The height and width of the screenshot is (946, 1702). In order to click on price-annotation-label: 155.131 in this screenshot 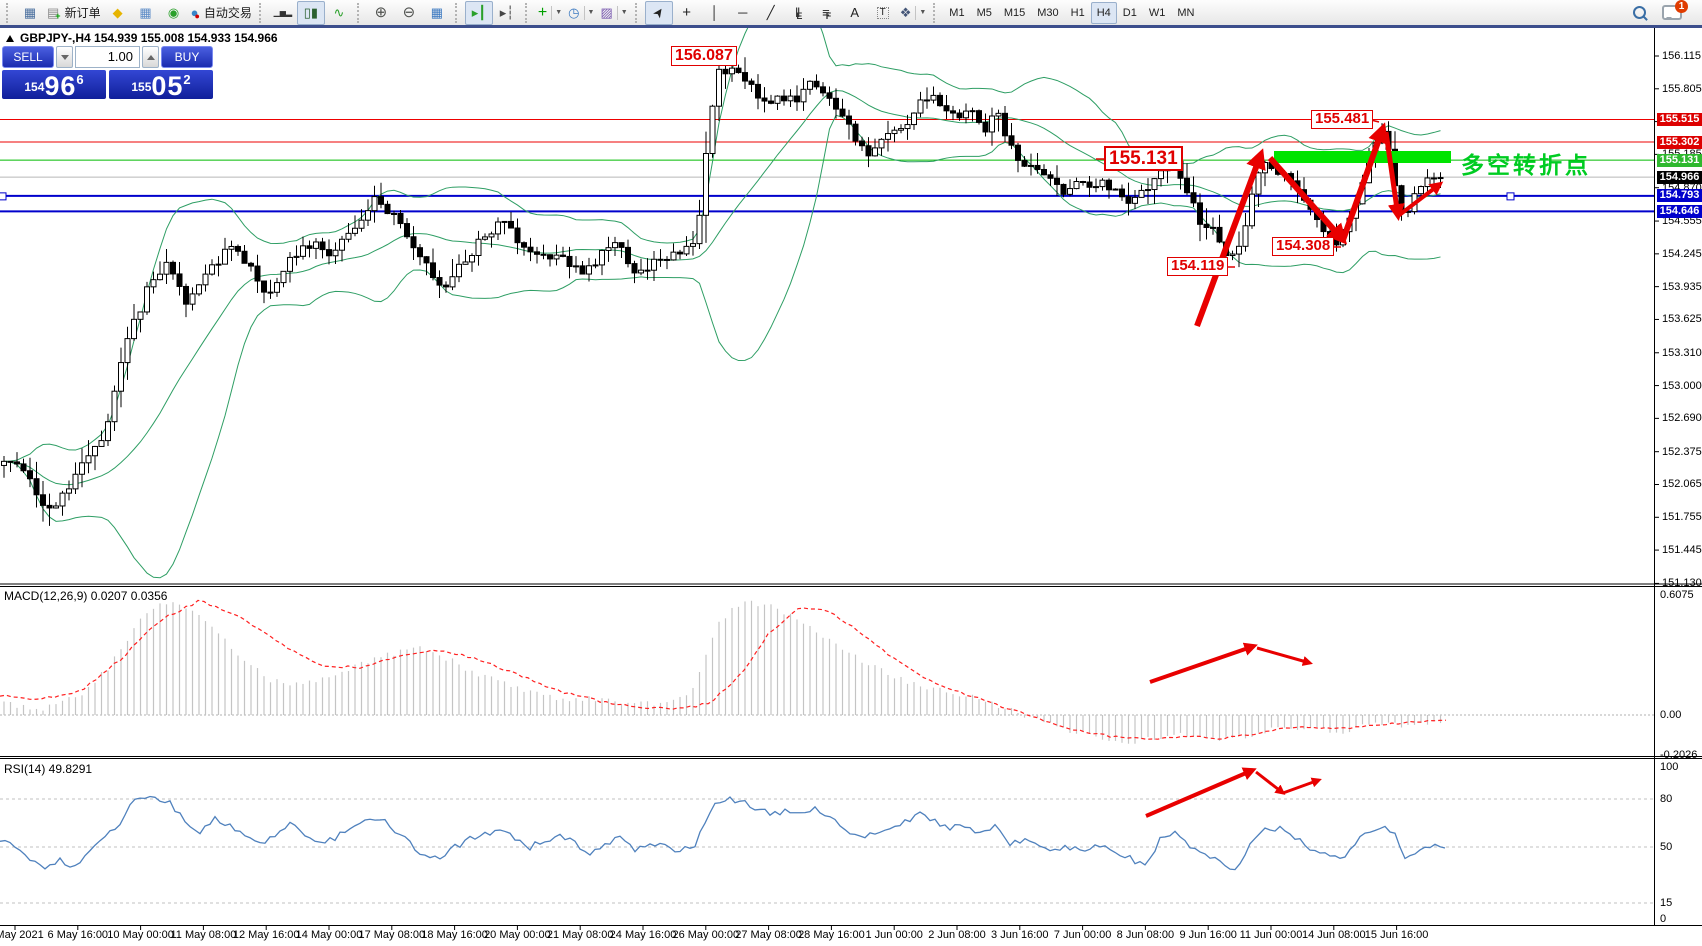, I will do `click(1143, 159)`.